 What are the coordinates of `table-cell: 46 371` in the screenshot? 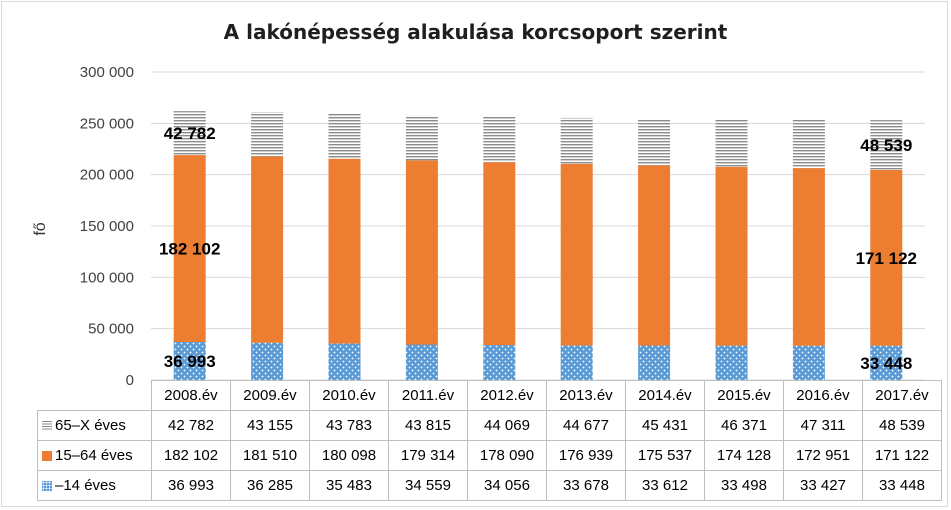 It's located at (744, 425).